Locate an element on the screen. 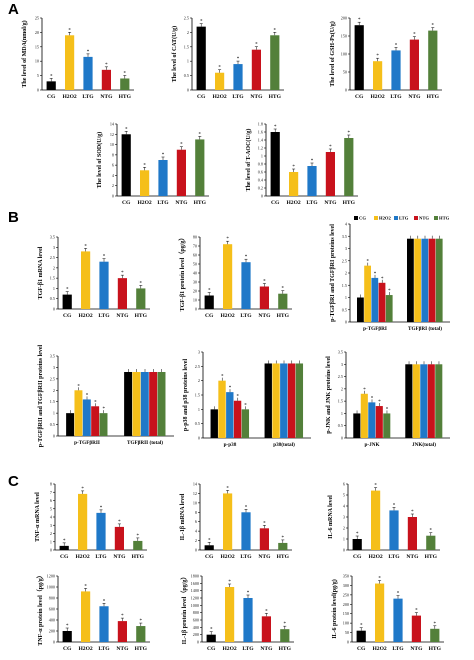  y-tick-label: 0.4 is located at coordinates (261, 180).